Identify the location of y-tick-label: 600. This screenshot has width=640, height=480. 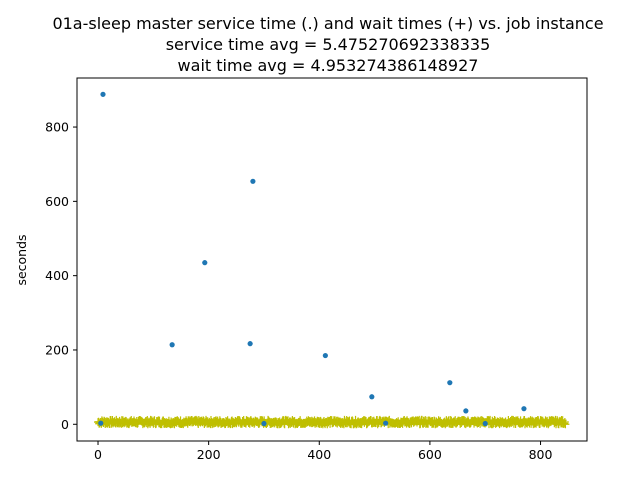
(57, 201).